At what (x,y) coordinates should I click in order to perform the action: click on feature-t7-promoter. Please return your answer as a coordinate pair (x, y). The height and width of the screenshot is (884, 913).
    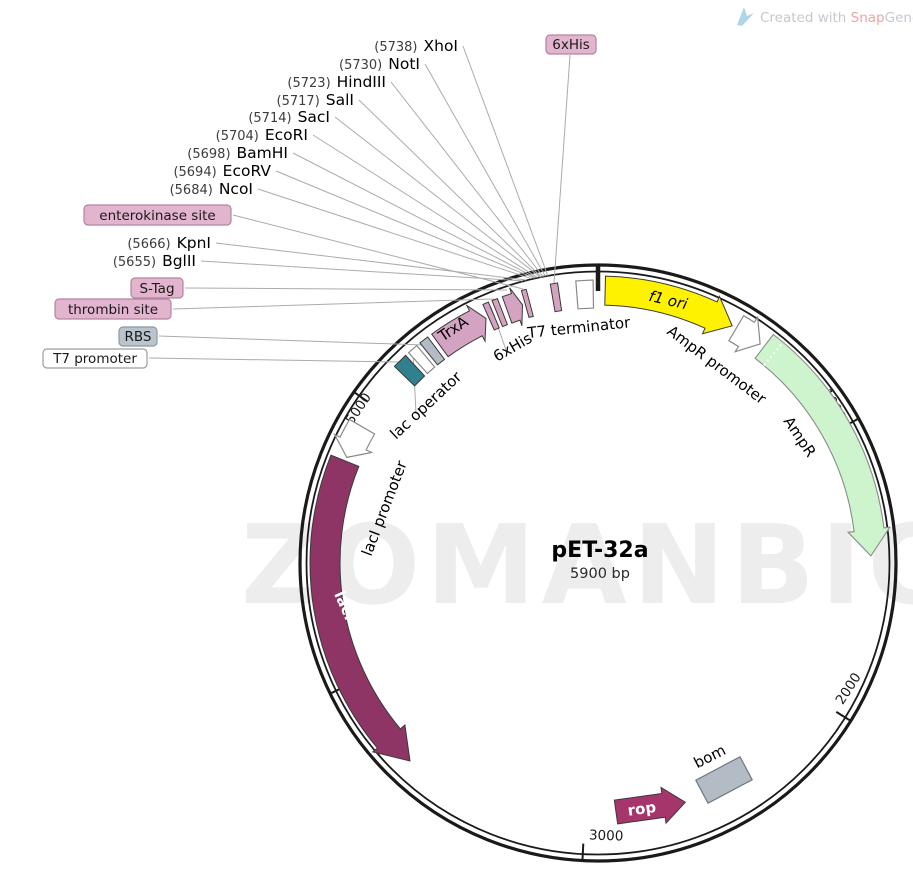
    Looking at the image, I should click on (409, 370).